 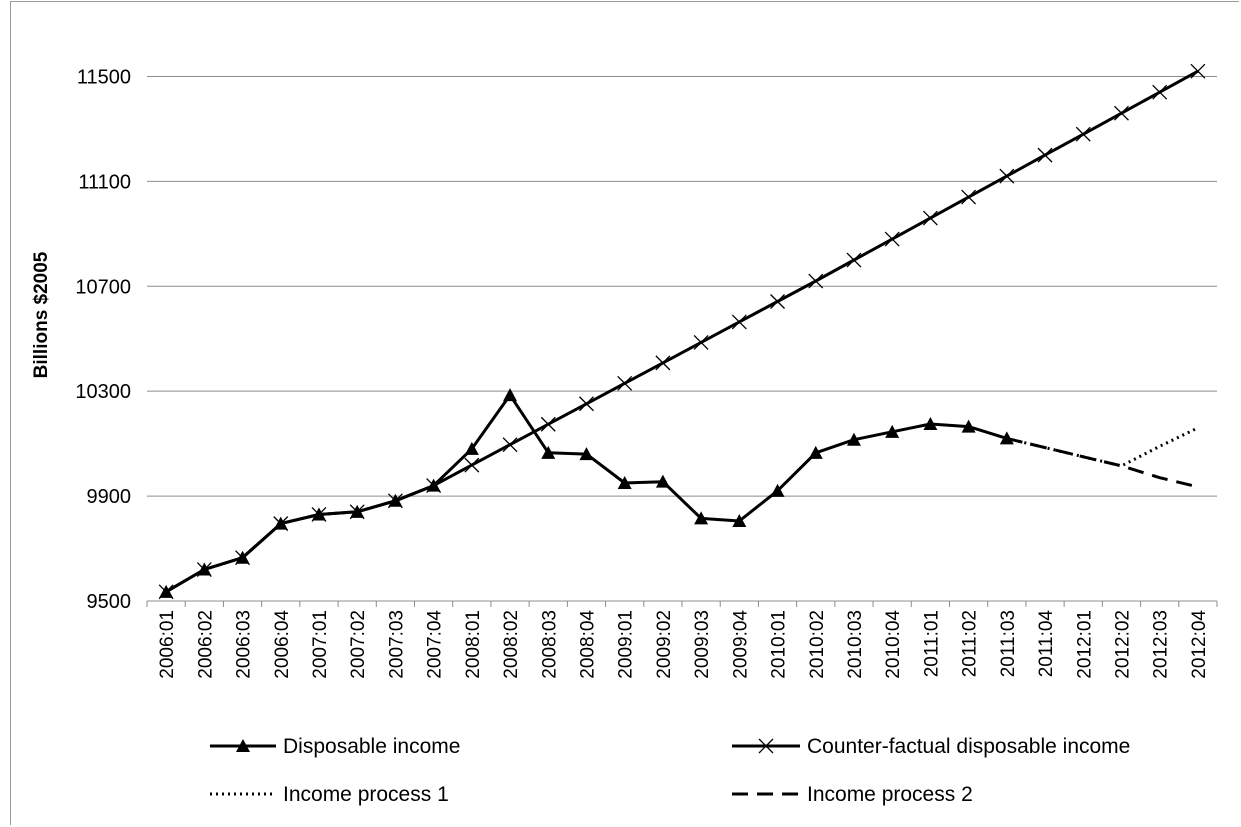 What do you see at coordinates (396, 644) in the screenshot?
I see `x-tick-label: 2007:03` at bounding box center [396, 644].